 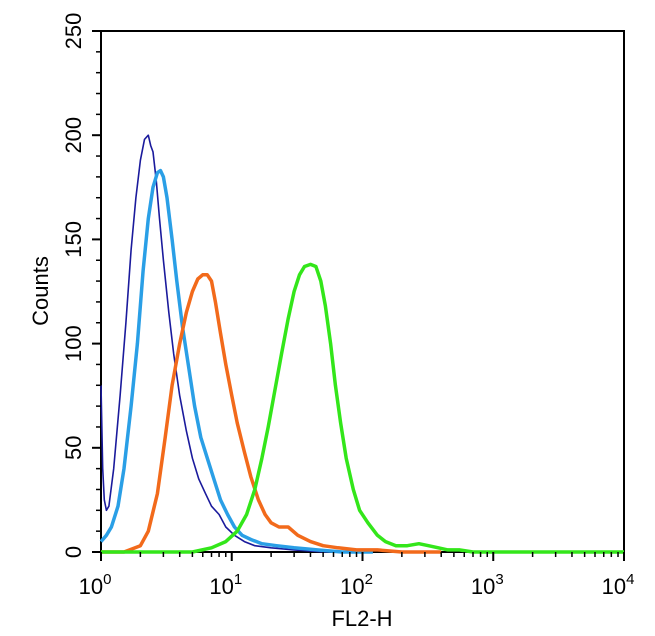 What do you see at coordinates (487, 585) in the screenshot?
I see `x-tick-label: 10³` at bounding box center [487, 585].